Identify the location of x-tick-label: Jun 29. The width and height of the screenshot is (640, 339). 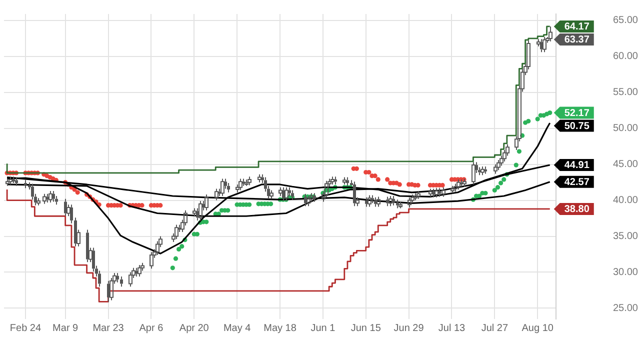
(409, 328).